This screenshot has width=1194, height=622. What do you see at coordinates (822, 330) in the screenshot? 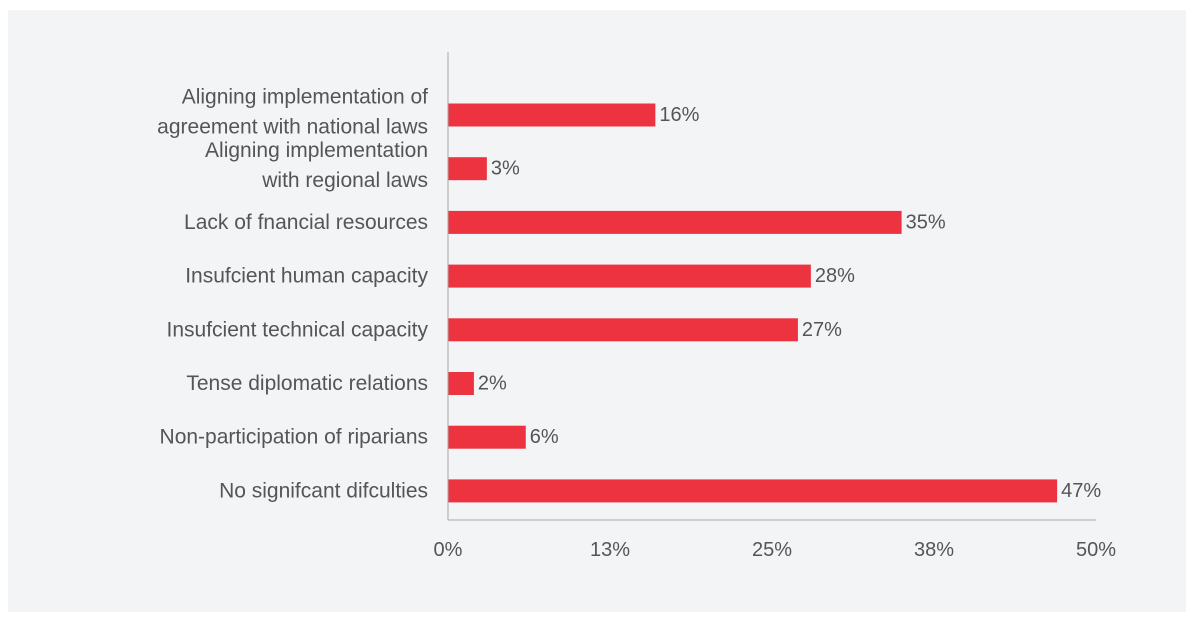
I see `value-label-4: 27%` at bounding box center [822, 330].